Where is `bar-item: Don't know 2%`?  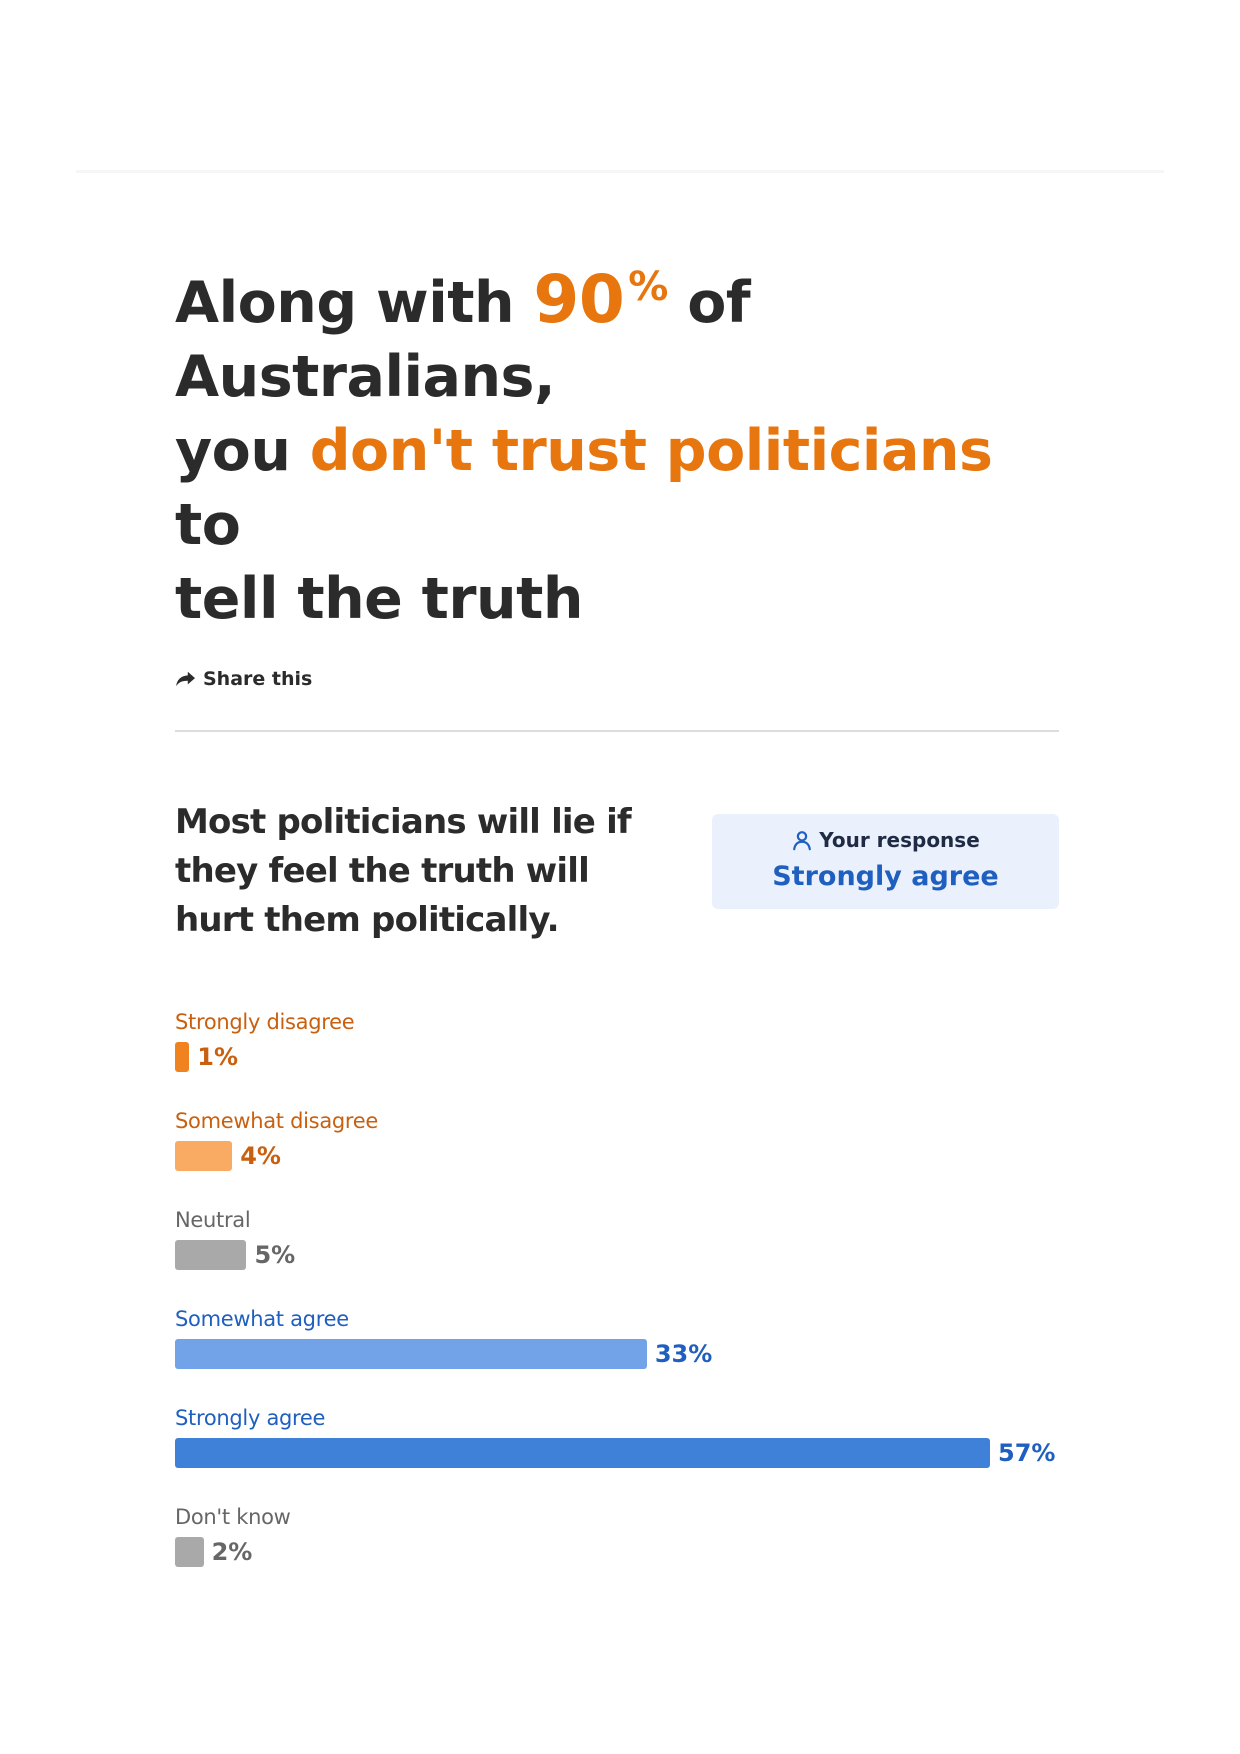 bar-item: Don't know 2% is located at coordinates (617, 1552).